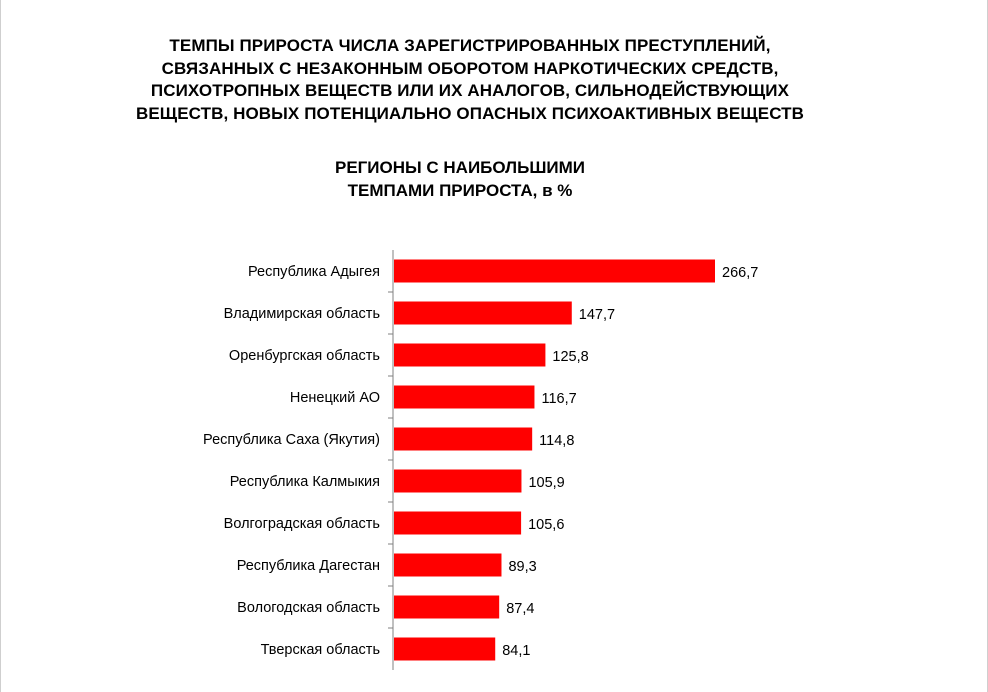  Describe the element at coordinates (546, 525) in the screenshot. I see `data-label: 105,6` at that location.